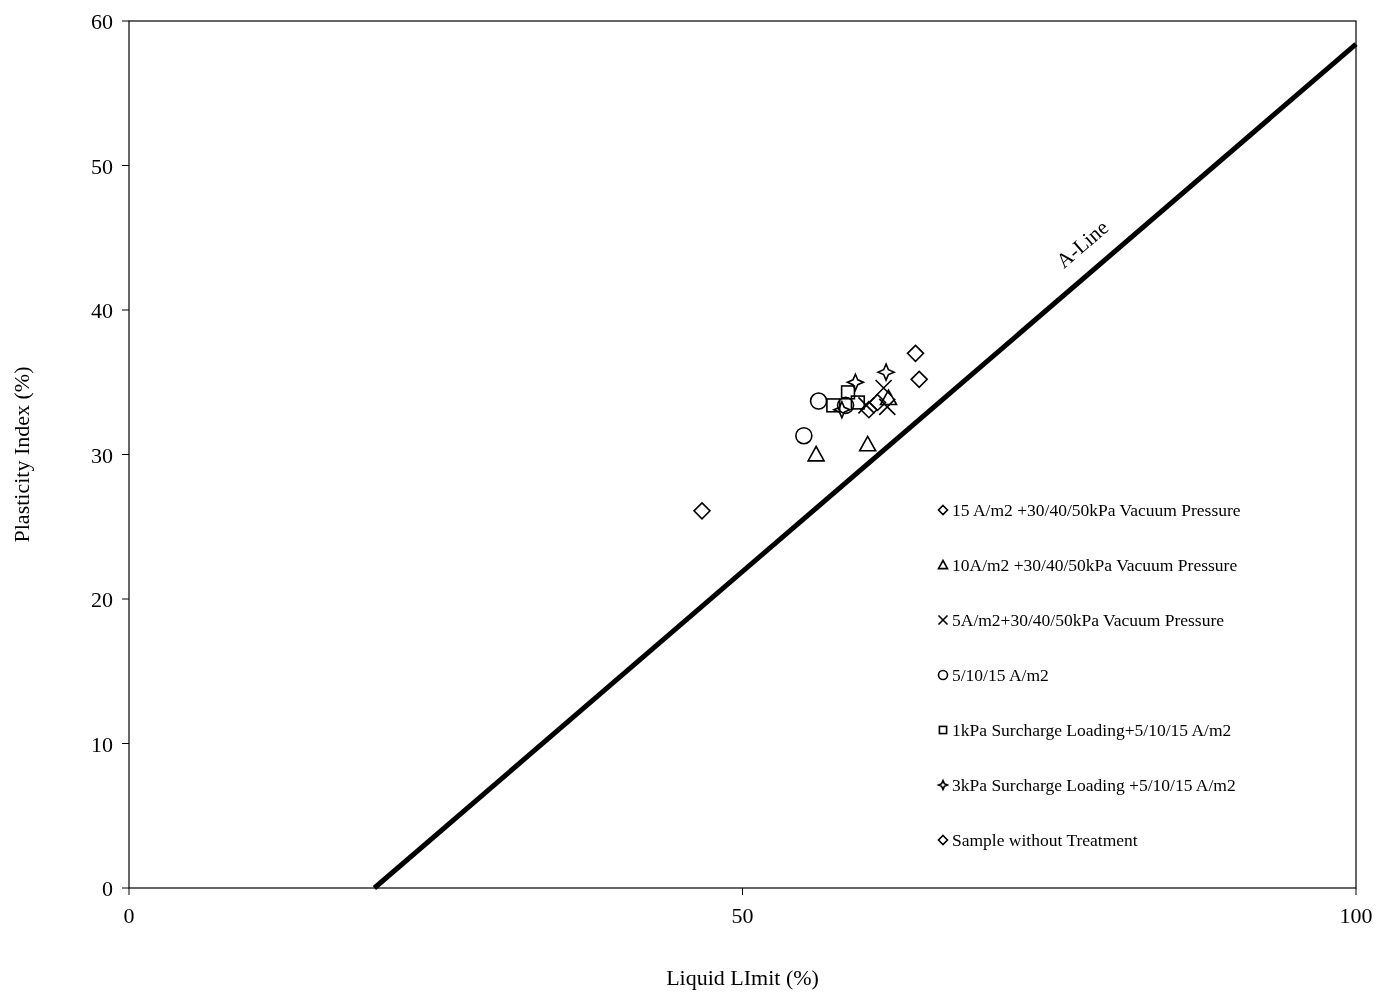  What do you see at coordinates (1094, 785) in the screenshot?
I see `legend-label: 3kPa Surcharge Loading +5/10/15 A/m2` at bounding box center [1094, 785].